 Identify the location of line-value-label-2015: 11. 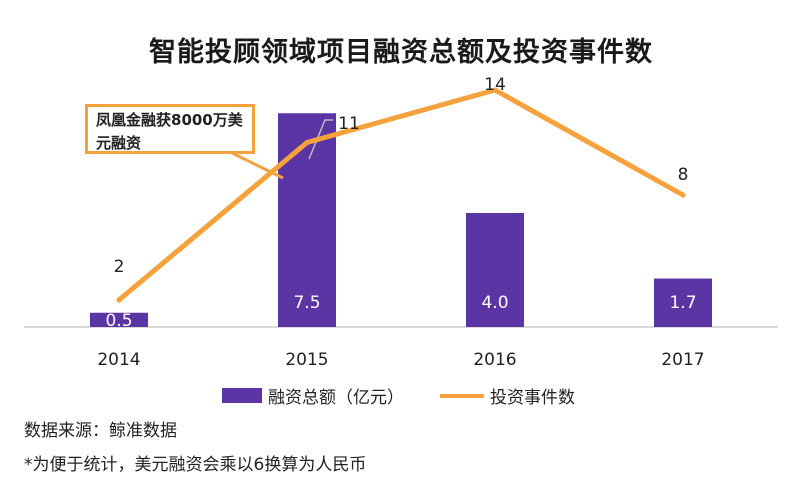
(349, 124).